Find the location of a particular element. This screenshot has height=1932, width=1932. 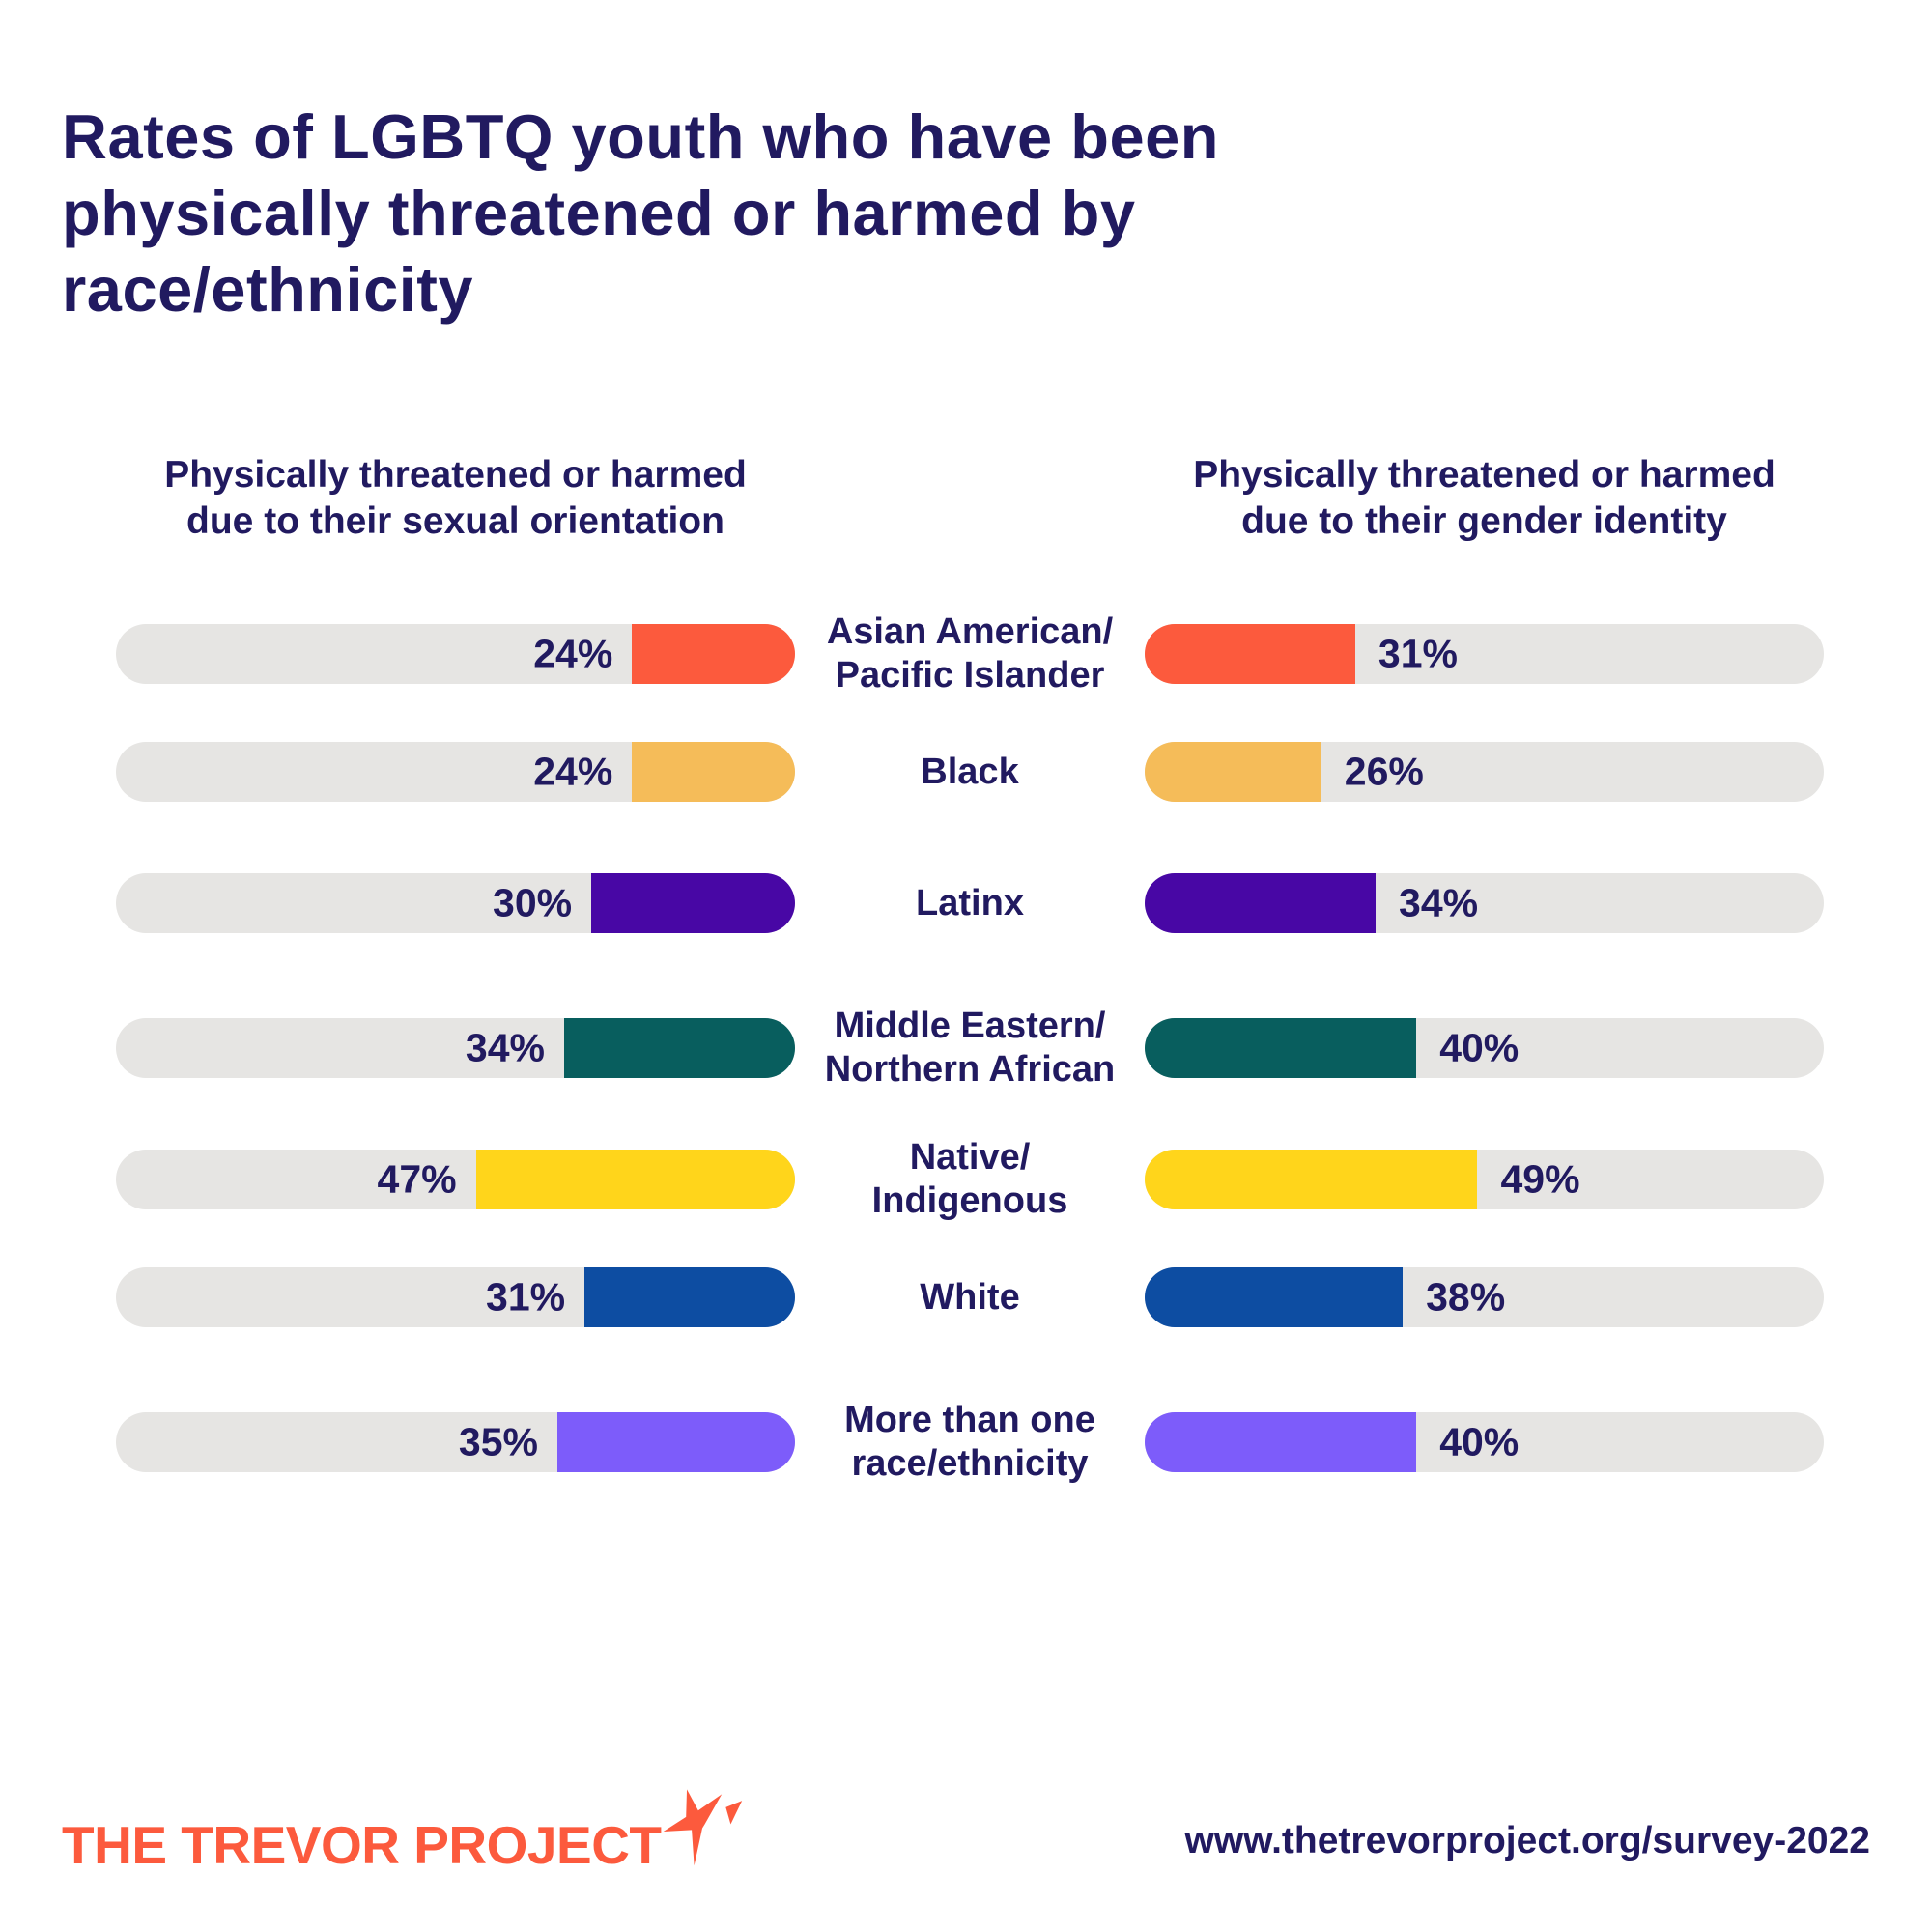

header-spacer is located at coordinates (970, 498).